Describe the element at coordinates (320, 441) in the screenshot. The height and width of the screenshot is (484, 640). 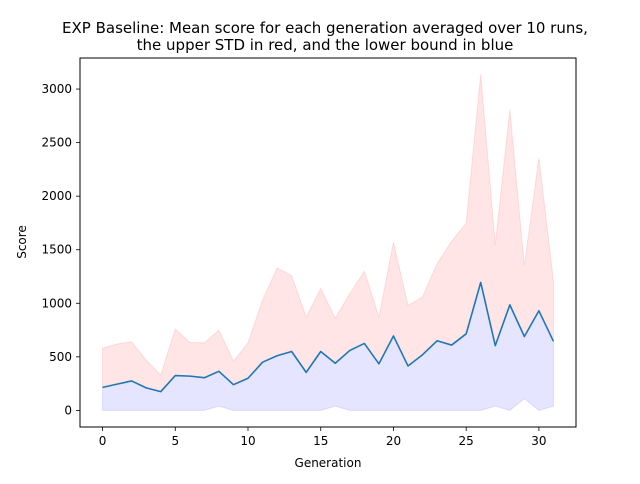
I see `x-tick-label: 15` at that location.